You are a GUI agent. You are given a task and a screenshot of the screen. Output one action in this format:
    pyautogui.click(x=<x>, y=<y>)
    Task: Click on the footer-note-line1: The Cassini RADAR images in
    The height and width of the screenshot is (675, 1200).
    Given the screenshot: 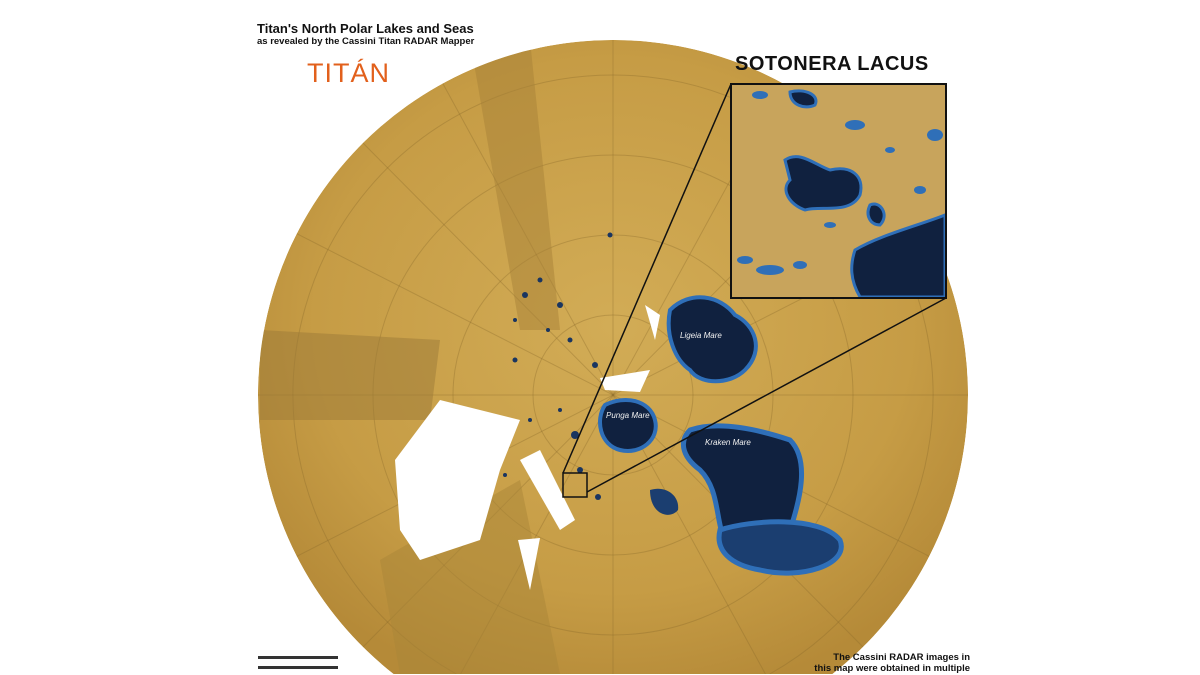 What is the action you would take?
    pyautogui.click(x=901, y=657)
    